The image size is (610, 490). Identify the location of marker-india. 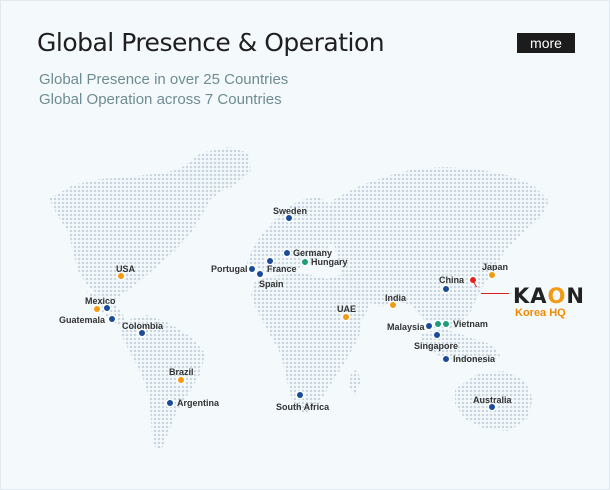
(393, 305).